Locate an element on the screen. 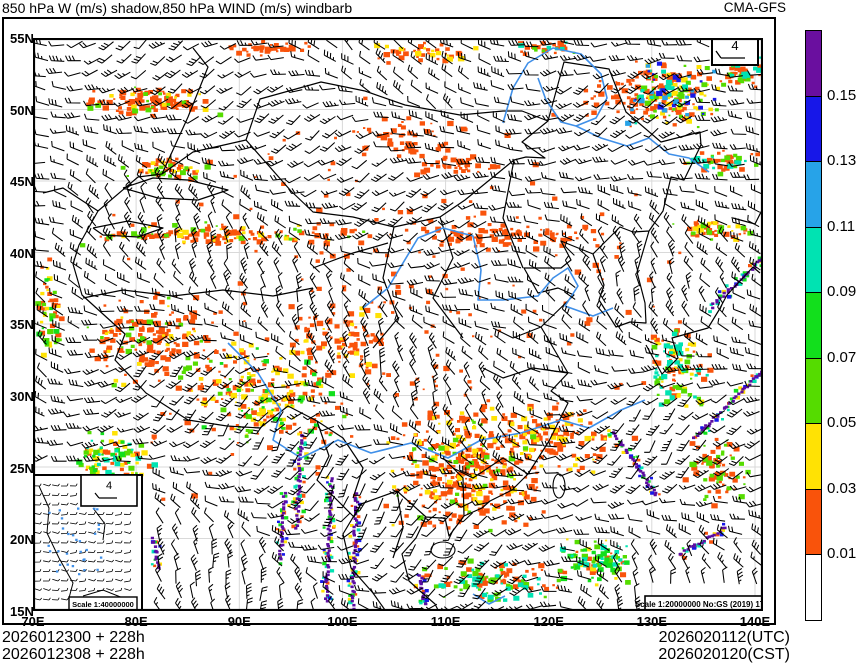  lon-label: 140E is located at coordinates (755, 621).